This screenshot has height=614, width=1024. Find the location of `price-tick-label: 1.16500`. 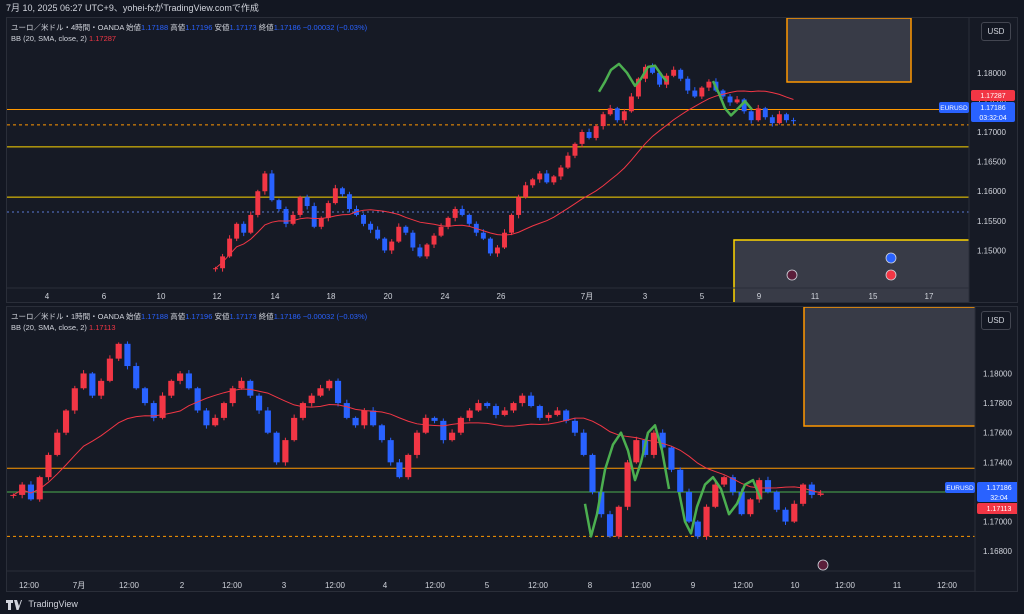

price-tick-label: 1.16500 is located at coordinates (991, 162).